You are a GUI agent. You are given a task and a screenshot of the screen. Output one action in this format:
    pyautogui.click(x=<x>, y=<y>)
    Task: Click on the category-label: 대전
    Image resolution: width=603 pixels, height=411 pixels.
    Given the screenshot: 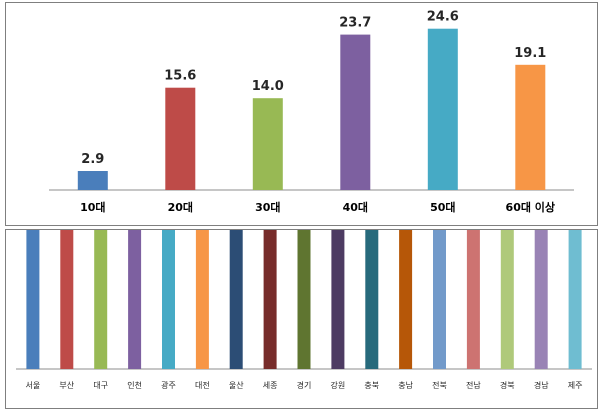 What is the action you would take?
    pyautogui.click(x=202, y=385)
    